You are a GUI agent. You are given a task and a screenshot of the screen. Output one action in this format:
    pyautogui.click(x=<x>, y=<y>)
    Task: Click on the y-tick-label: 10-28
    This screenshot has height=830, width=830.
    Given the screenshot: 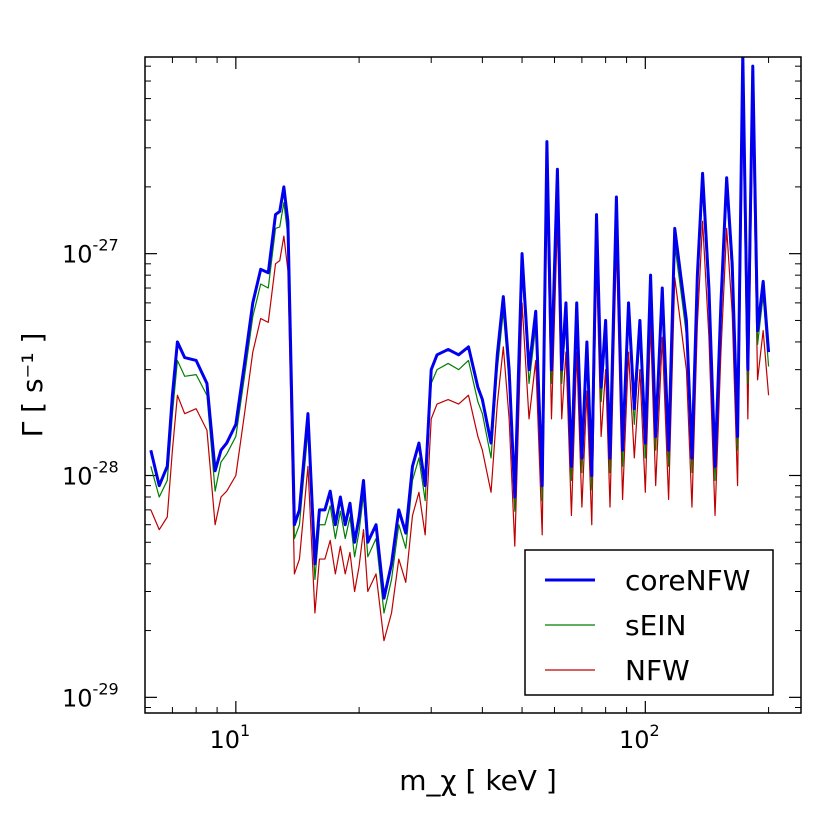 What is the action you would take?
    pyautogui.click(x=90, y=474)
    